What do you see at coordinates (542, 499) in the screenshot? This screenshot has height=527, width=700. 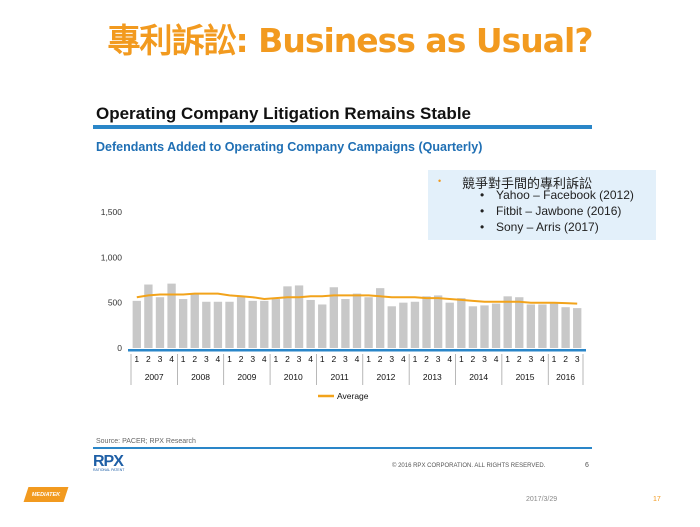 I see `slide-date: 2017/3/29` at bounding box center [542, 499].